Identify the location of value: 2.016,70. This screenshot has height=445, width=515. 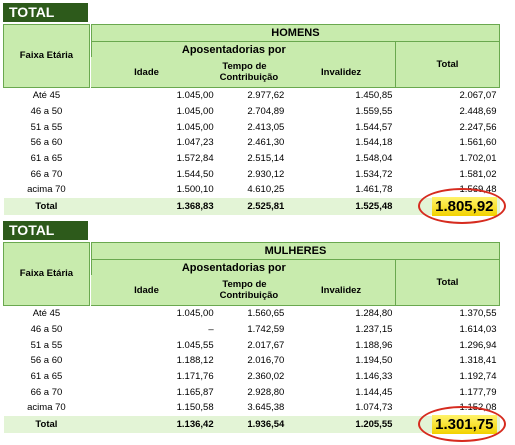
(266, 361).